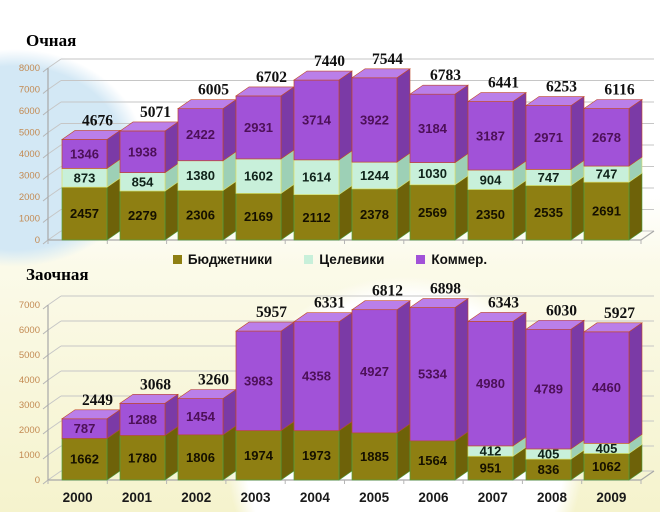  I want to click on segment-value-label: 951, so click(491, 468).